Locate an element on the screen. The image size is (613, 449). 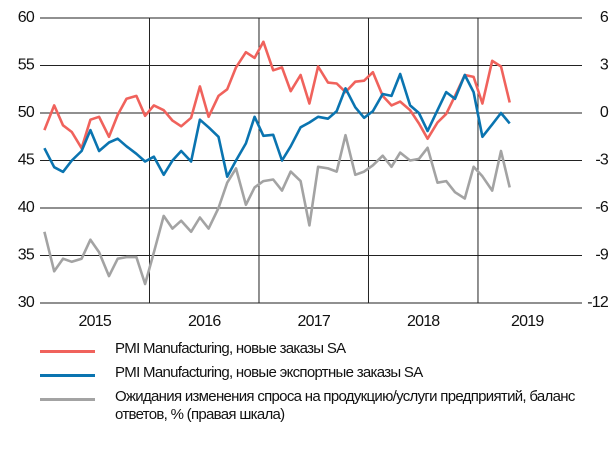
legend-label: PMI Manufacturing, новые заказы SA is located at coordinates (230, 348).